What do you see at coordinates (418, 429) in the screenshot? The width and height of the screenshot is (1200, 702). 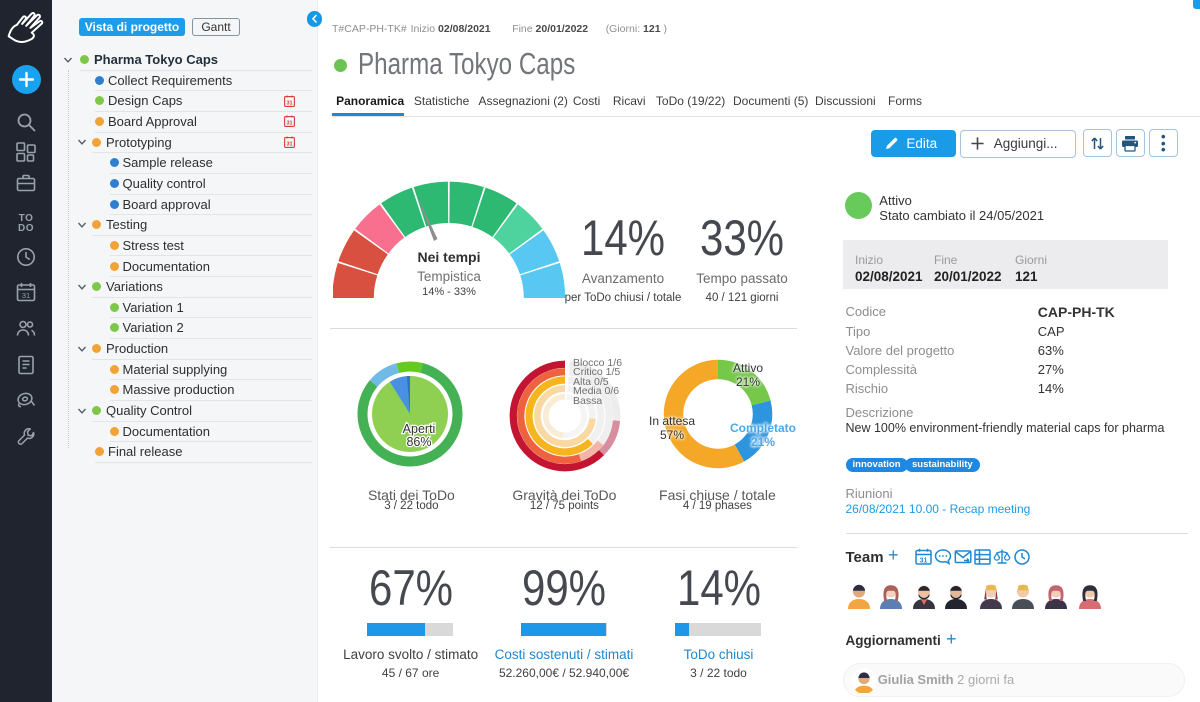 I see `svg-text: Aperti` at bounding box center [418, 429].